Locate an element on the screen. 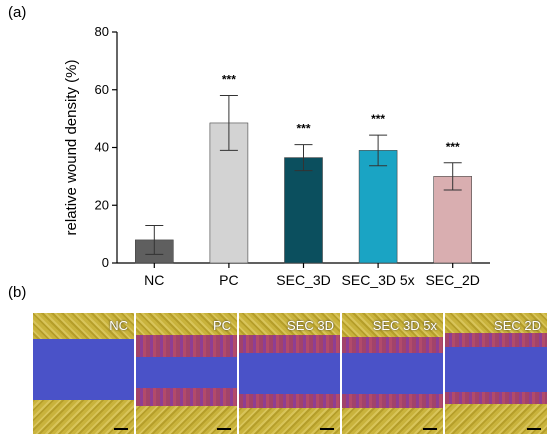 The image size is (550, 438). image-label: SEC 3D 5x is located at coordinates (404, 325).